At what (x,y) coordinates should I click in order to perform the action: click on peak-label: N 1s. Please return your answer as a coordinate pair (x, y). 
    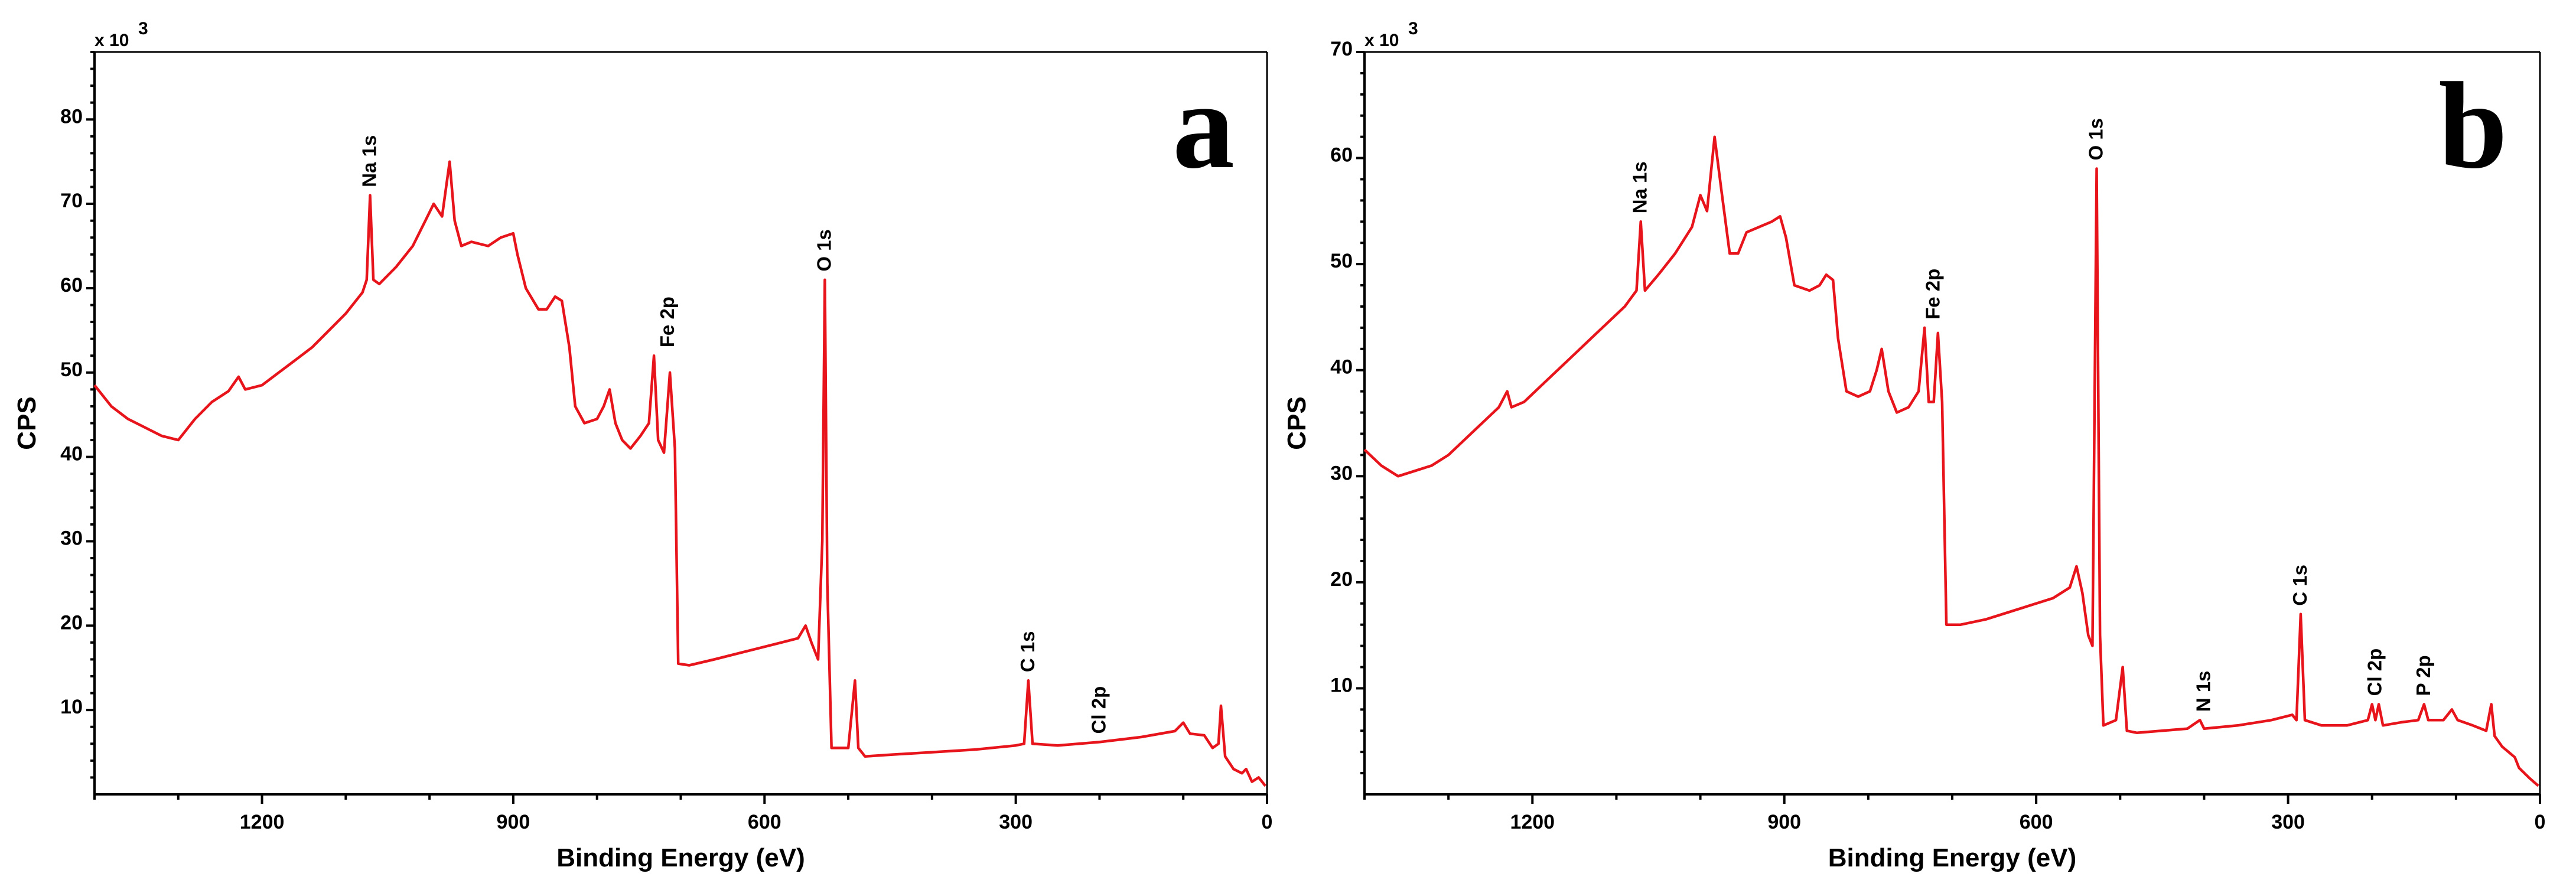
    Looking at the image, I should click on (2203, 691).